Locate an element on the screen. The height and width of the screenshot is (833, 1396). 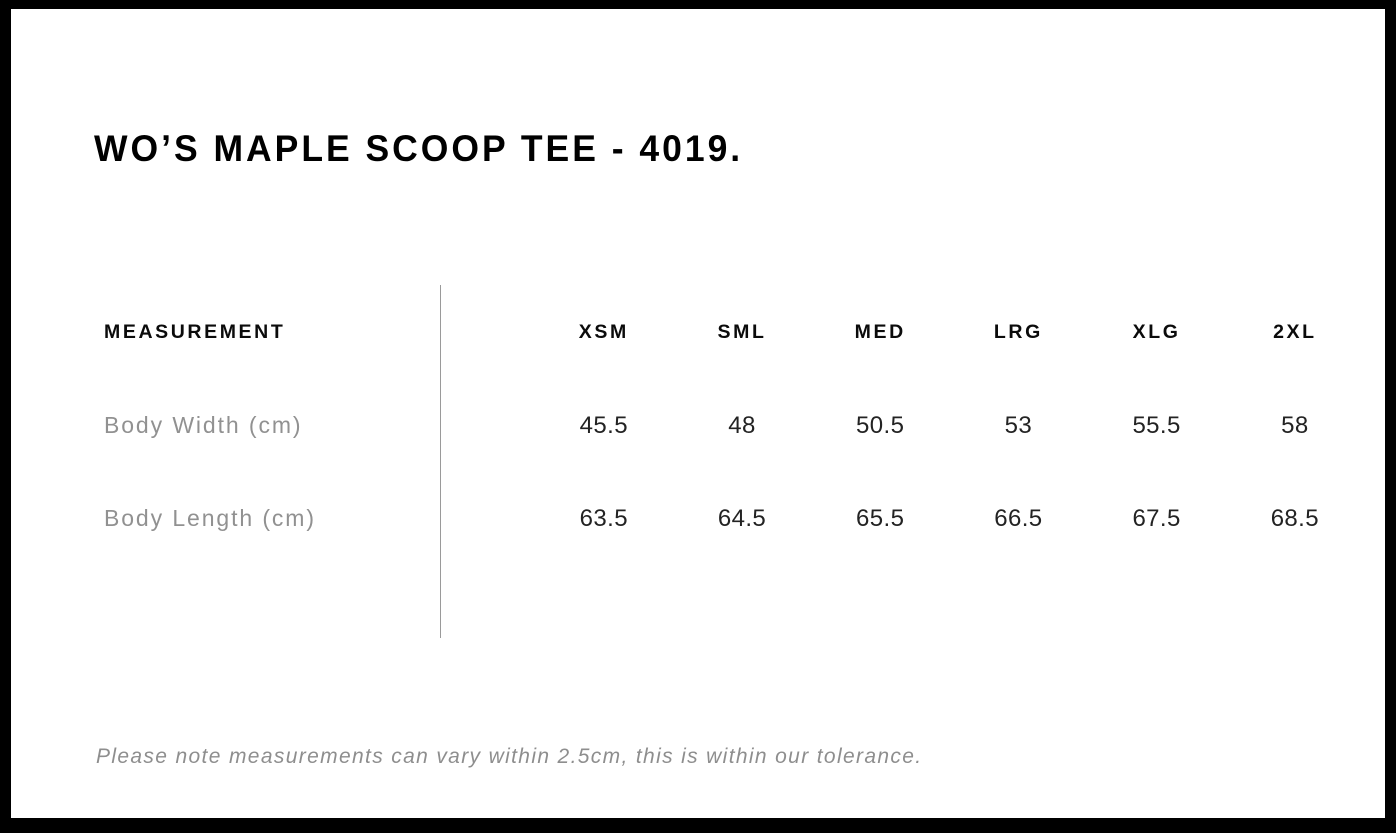
cell-body-length-sml: 64.5 is located at coordinates (742, 518).